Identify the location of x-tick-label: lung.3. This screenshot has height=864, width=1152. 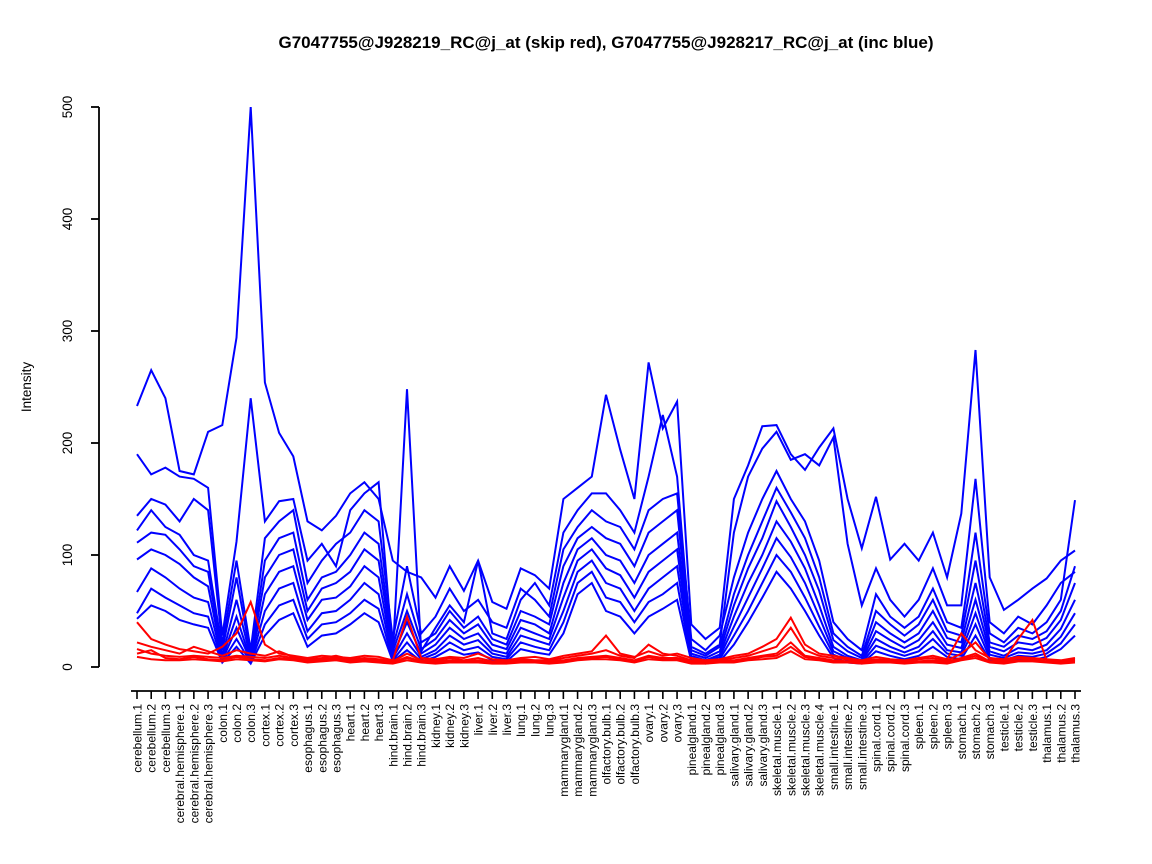
(550, 720).